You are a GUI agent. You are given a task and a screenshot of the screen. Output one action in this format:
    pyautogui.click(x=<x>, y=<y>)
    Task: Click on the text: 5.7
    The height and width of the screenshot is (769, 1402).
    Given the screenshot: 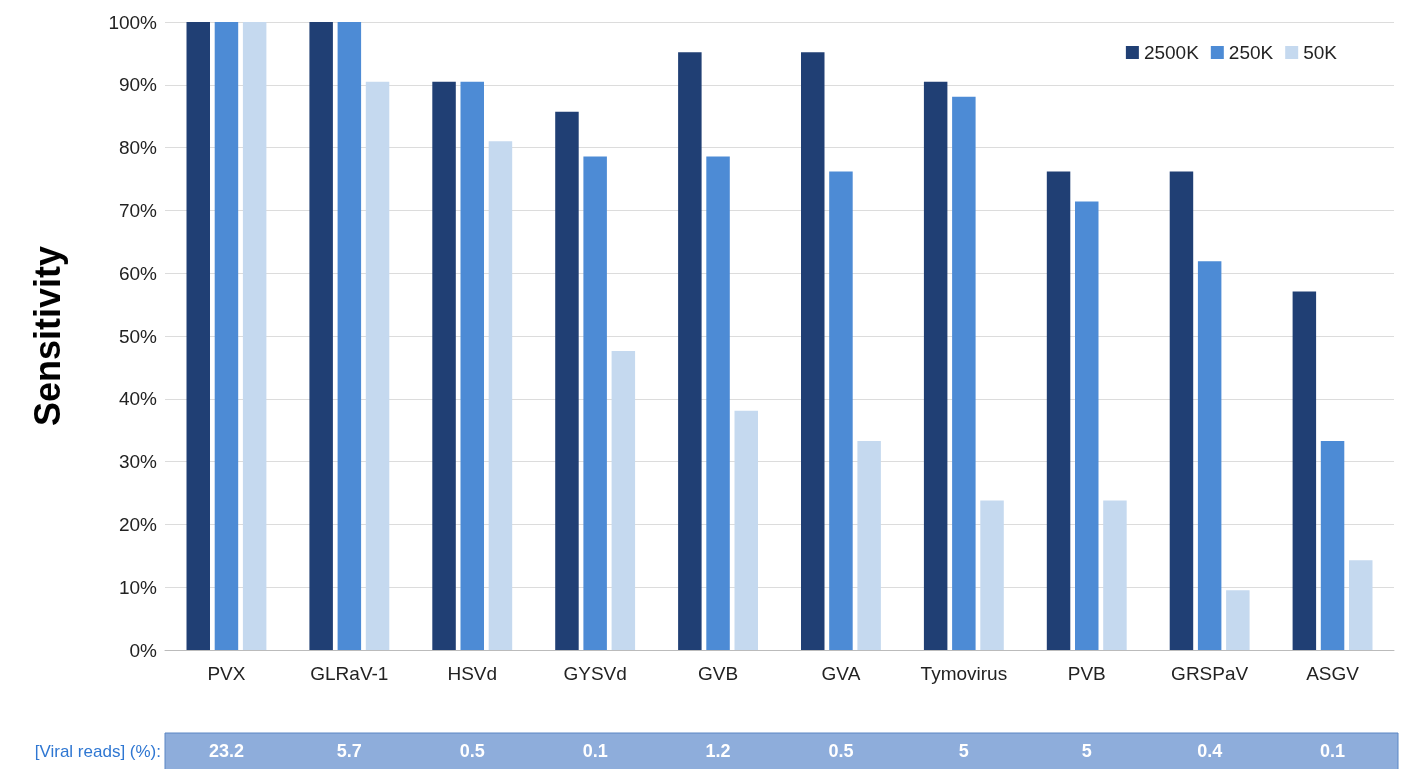 What is the action you would take?
    pyautogui.click(x=349, y=751)
    